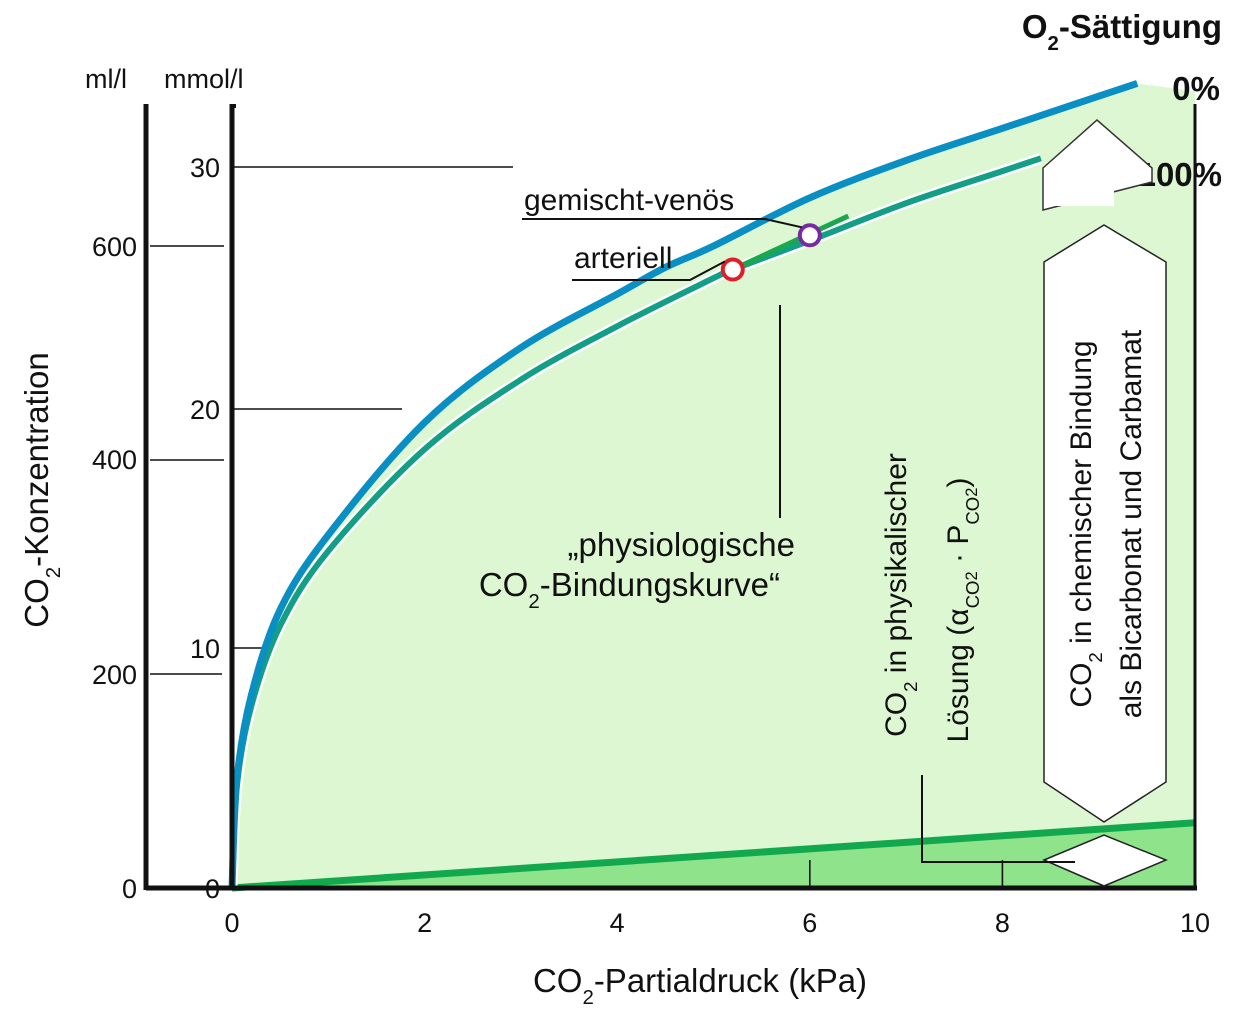 Image resolution: width=1239 pixels, height=1015 pixels. Describe the element at coordinates (649, 270) in the screenshot. I see `arterial-leader` at that location.